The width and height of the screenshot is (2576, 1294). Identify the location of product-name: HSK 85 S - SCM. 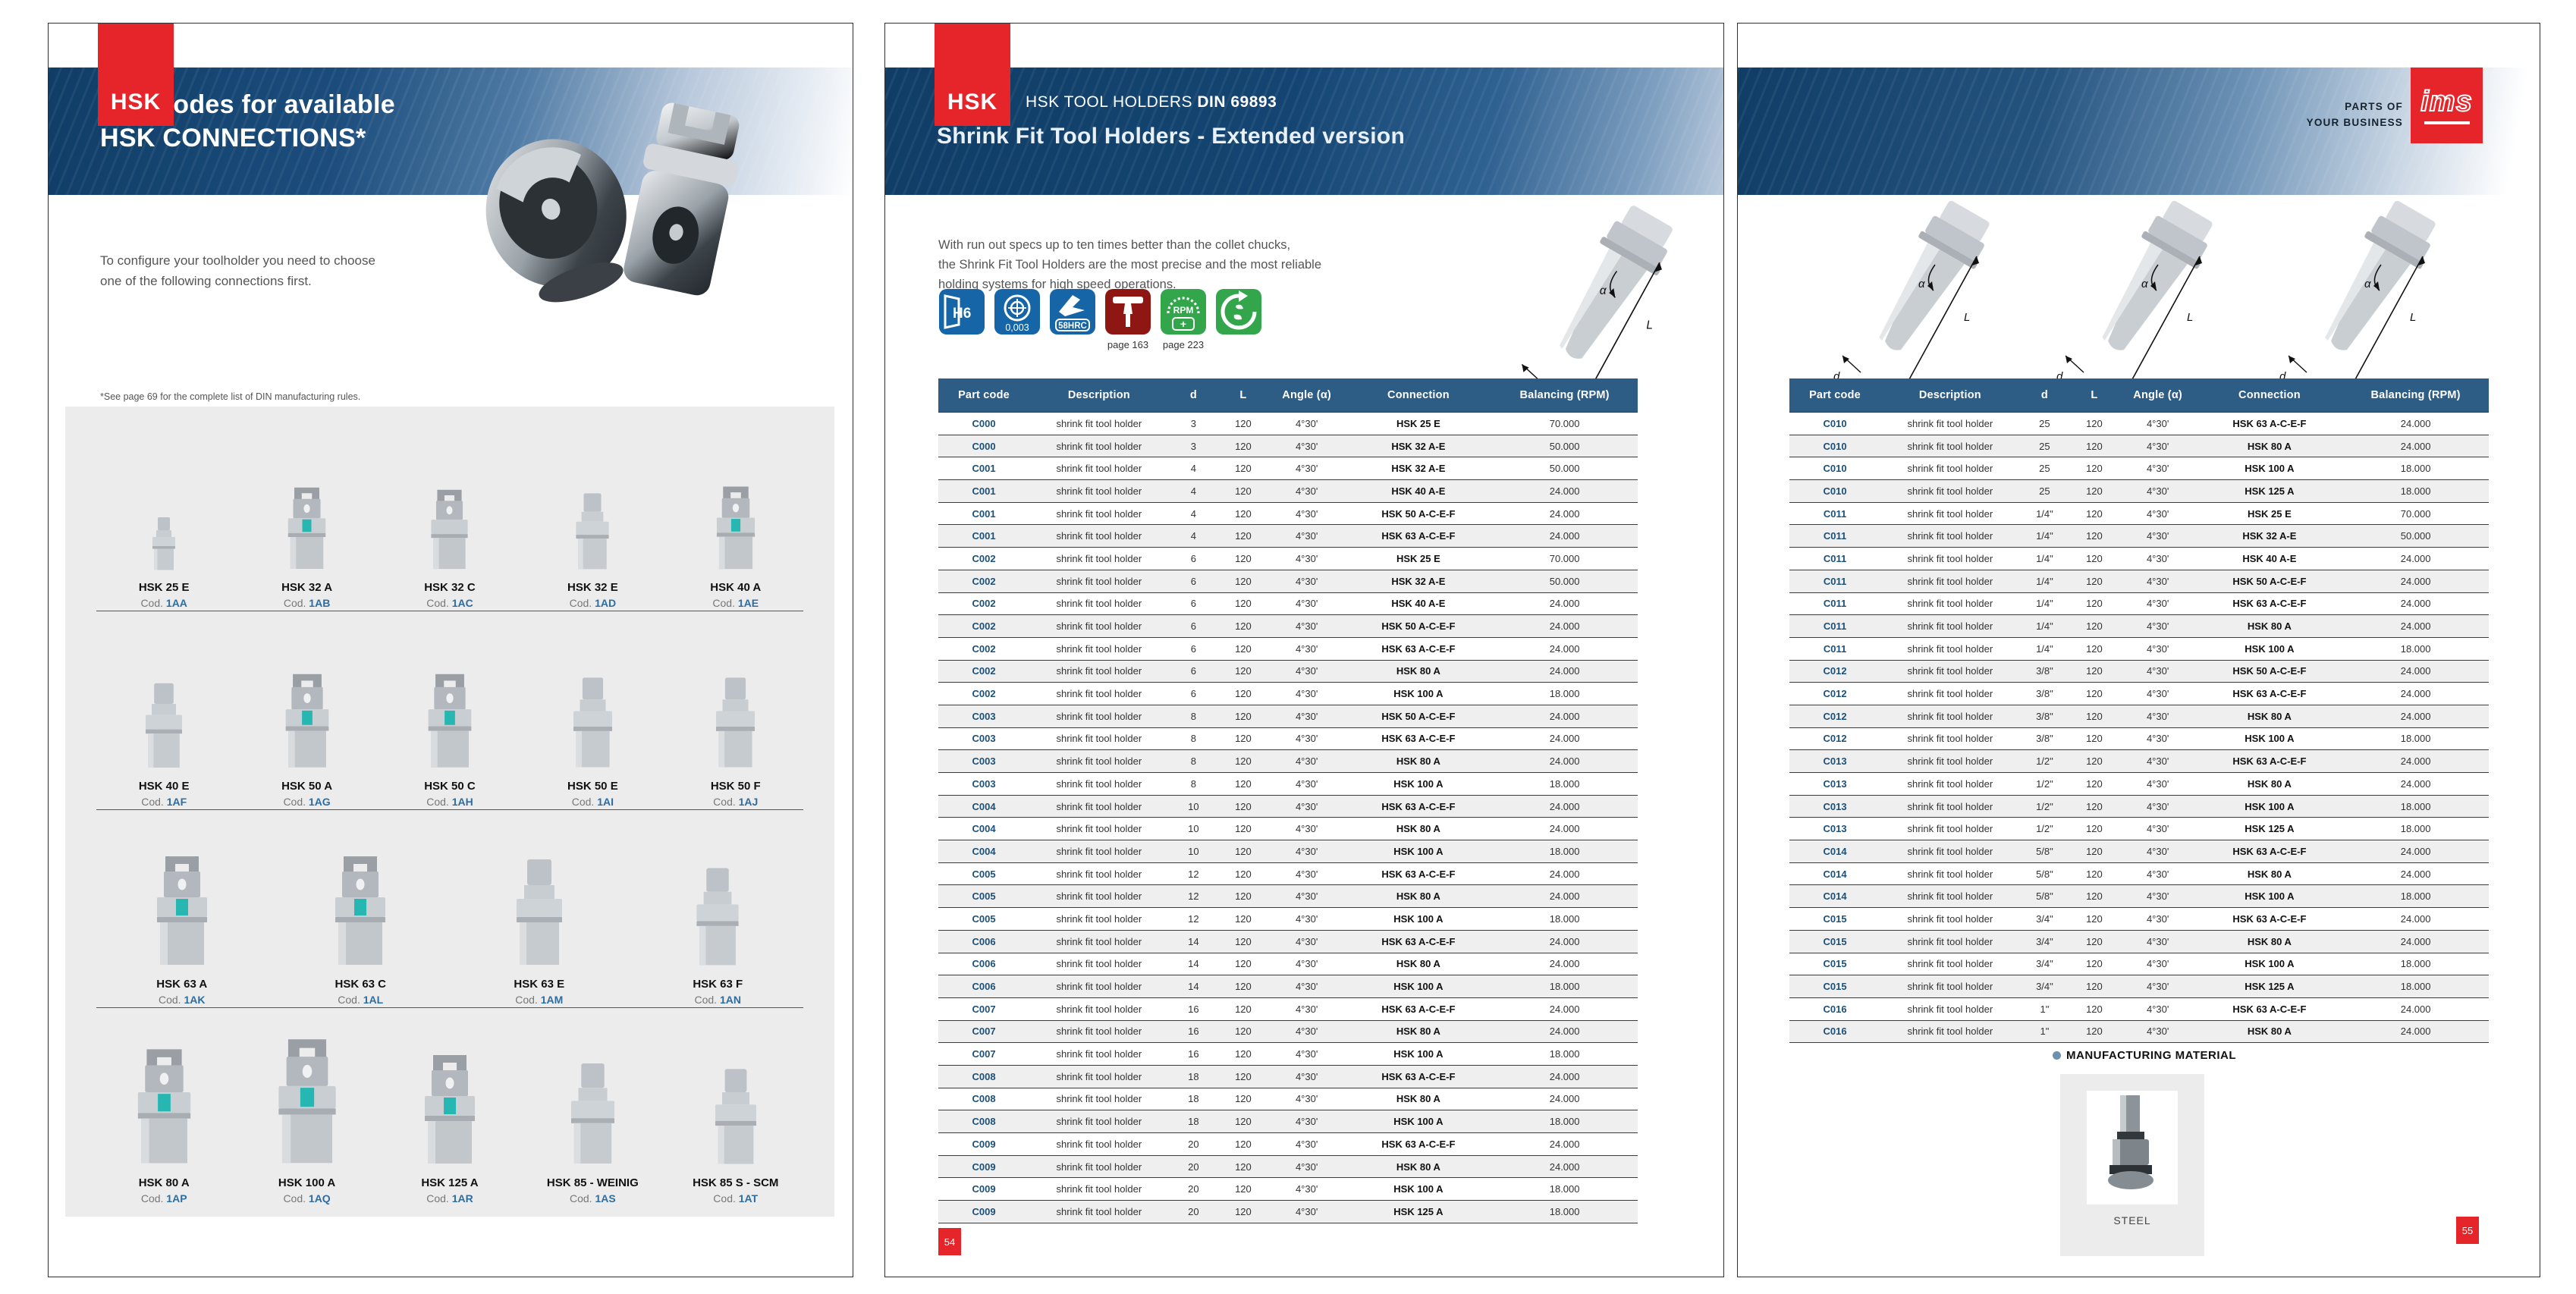
(736, 1182).